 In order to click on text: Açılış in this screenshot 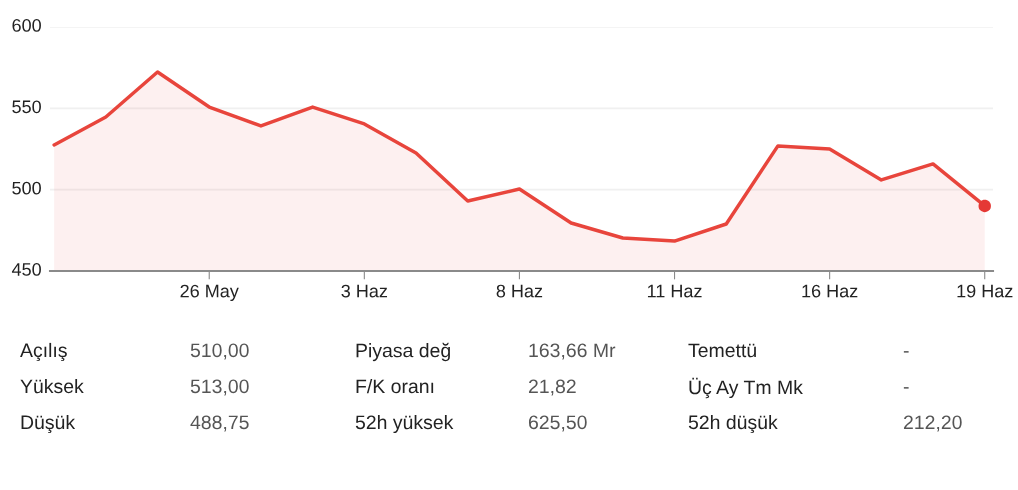, I will do `click(43, 352)`.